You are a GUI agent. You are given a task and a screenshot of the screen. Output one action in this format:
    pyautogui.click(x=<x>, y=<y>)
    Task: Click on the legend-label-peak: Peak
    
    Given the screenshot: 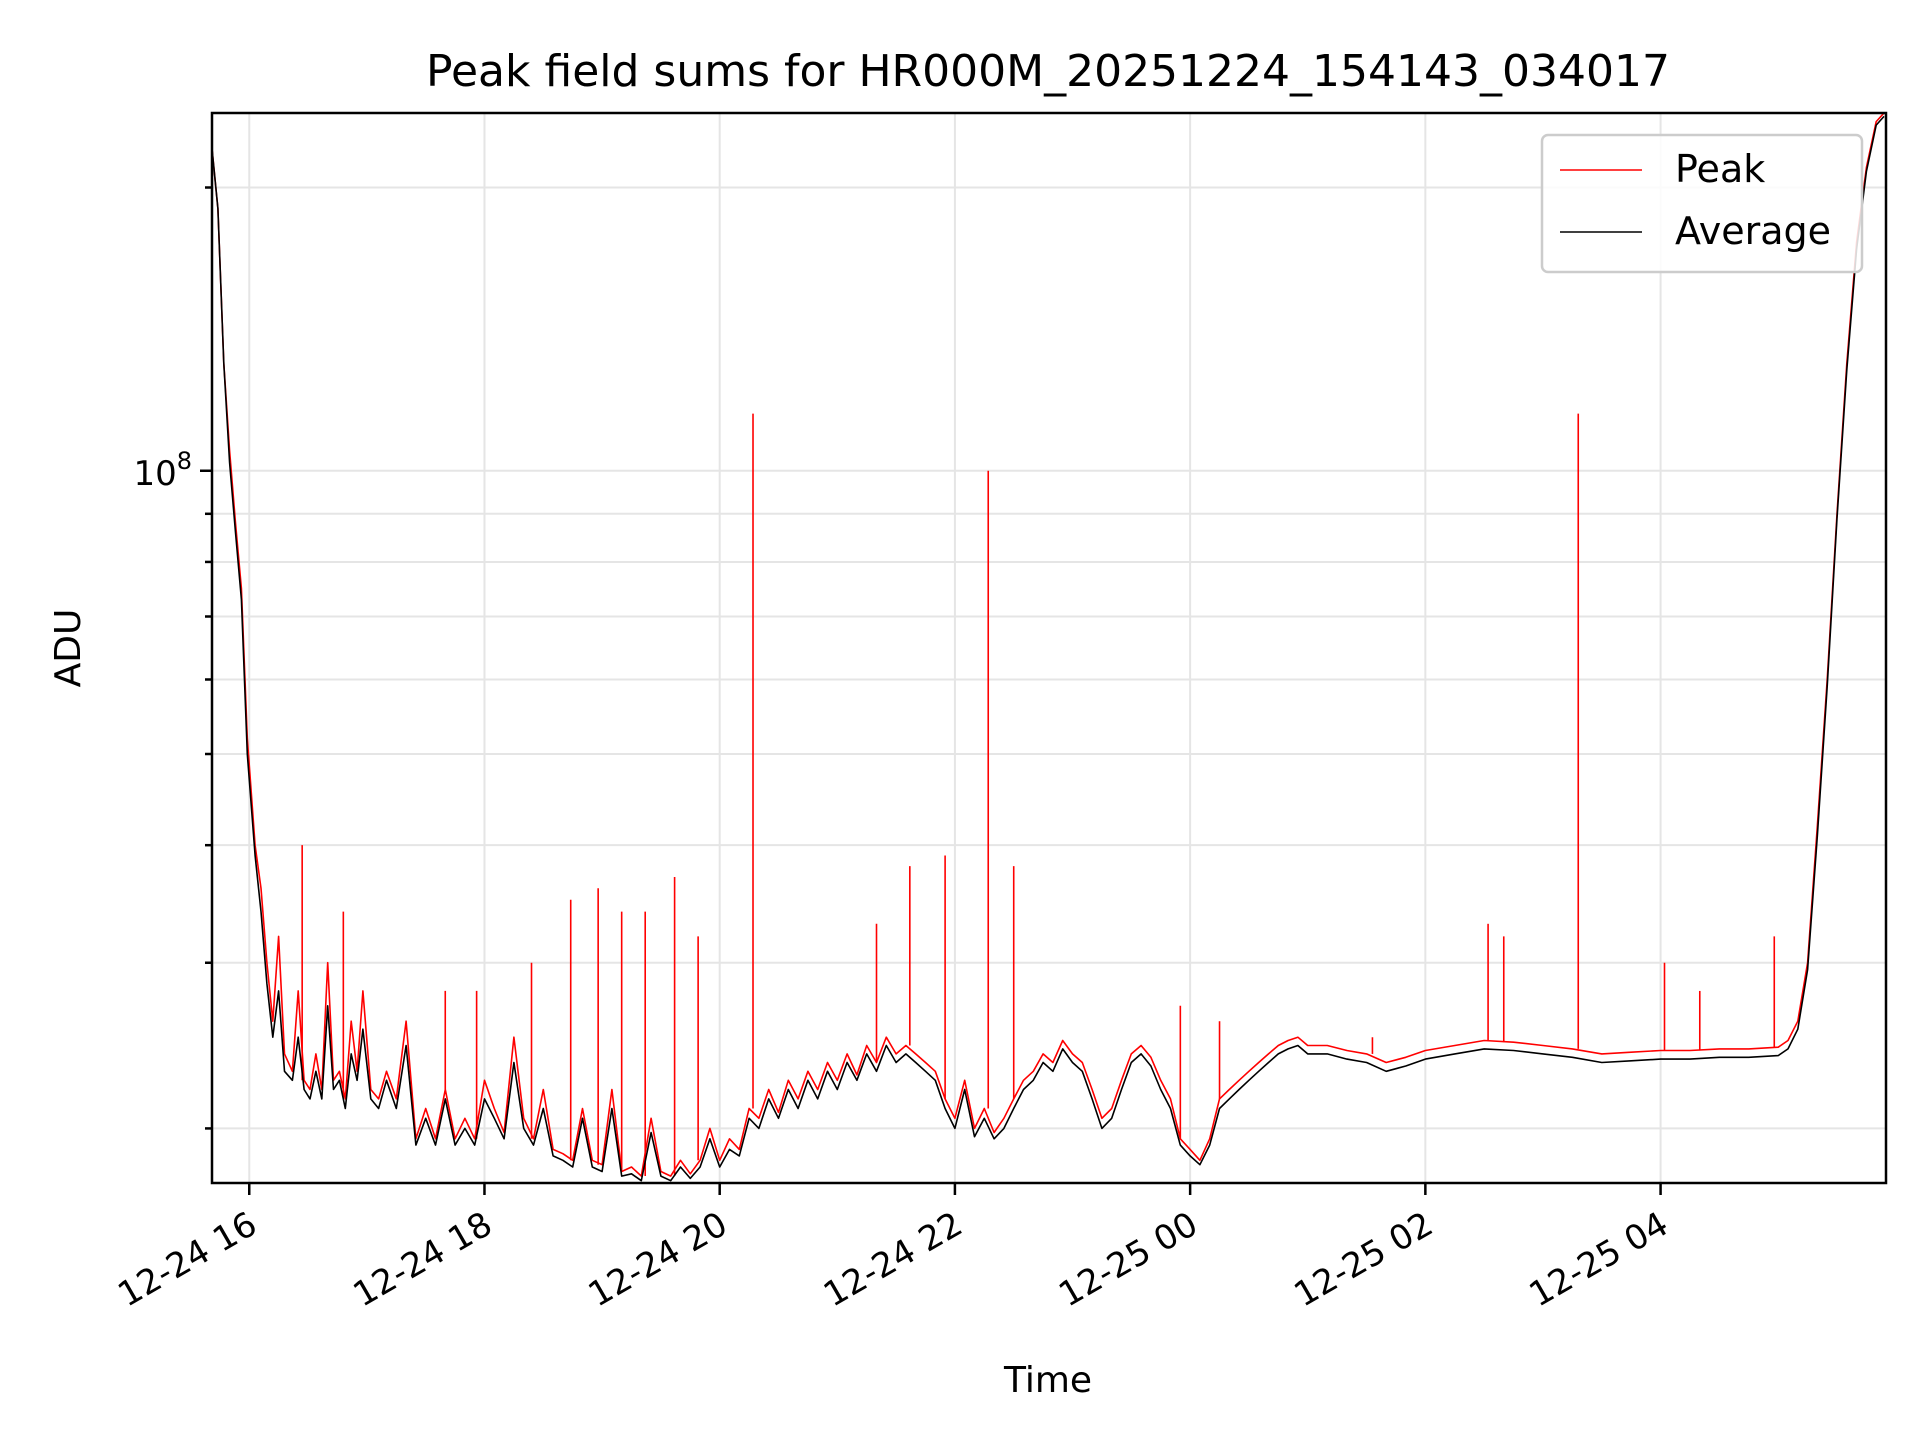 What is the action you would take?
    pyautogui.click(x=1720, y=169)
    